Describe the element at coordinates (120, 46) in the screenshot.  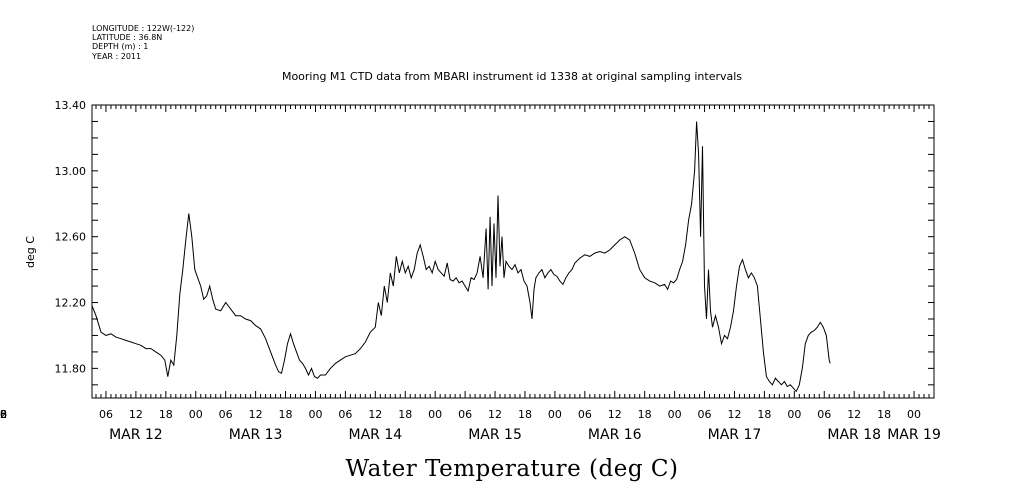
I see `depth-label: DEPTH (m) : 1` at that location.